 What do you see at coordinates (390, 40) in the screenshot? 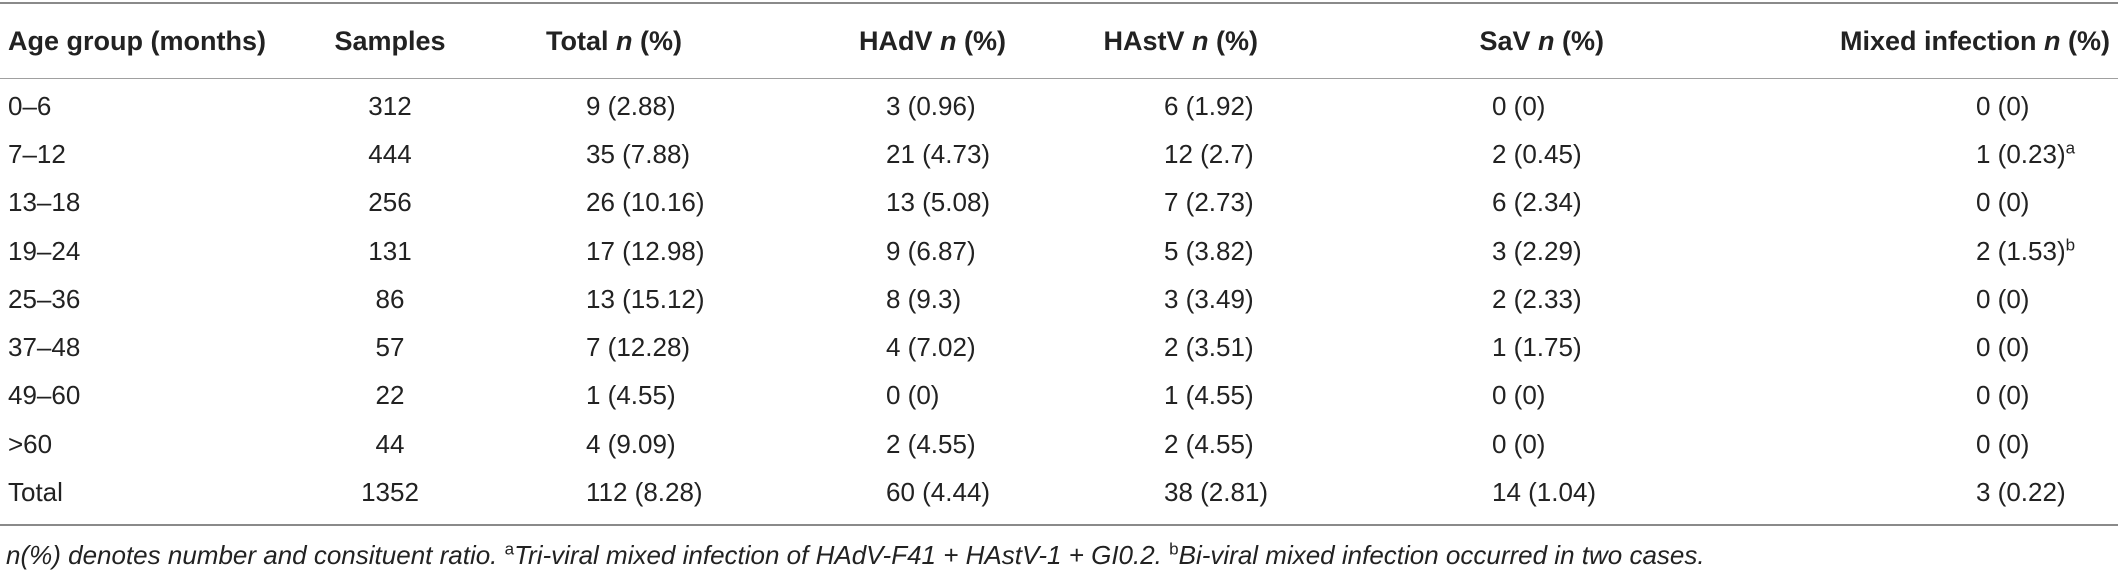
I see `header-samples: Samples` at bounding box center [390, 40].